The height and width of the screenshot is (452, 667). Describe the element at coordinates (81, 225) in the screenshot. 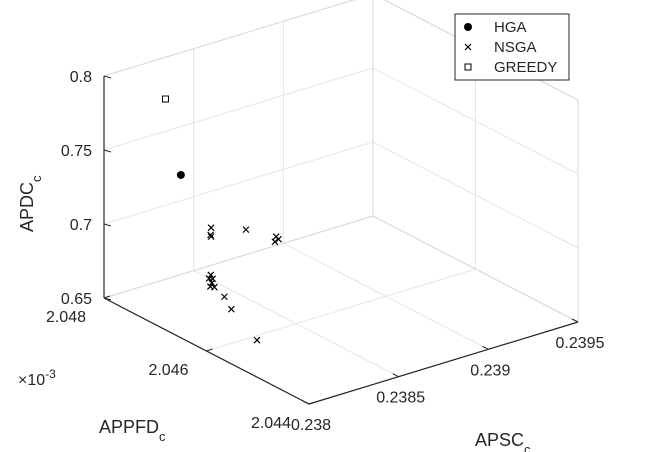

I see `z-tick-label: 0.7` at that location.